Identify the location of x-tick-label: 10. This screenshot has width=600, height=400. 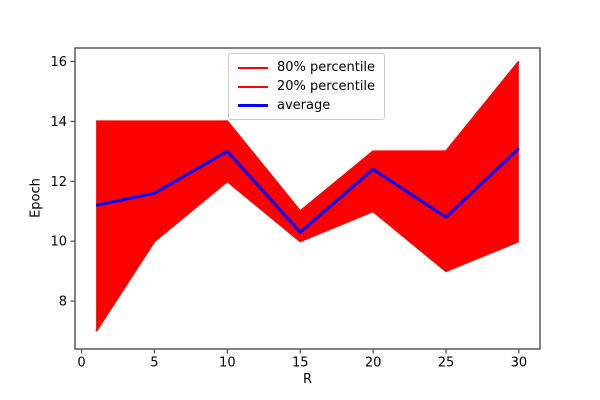
(227, 363).